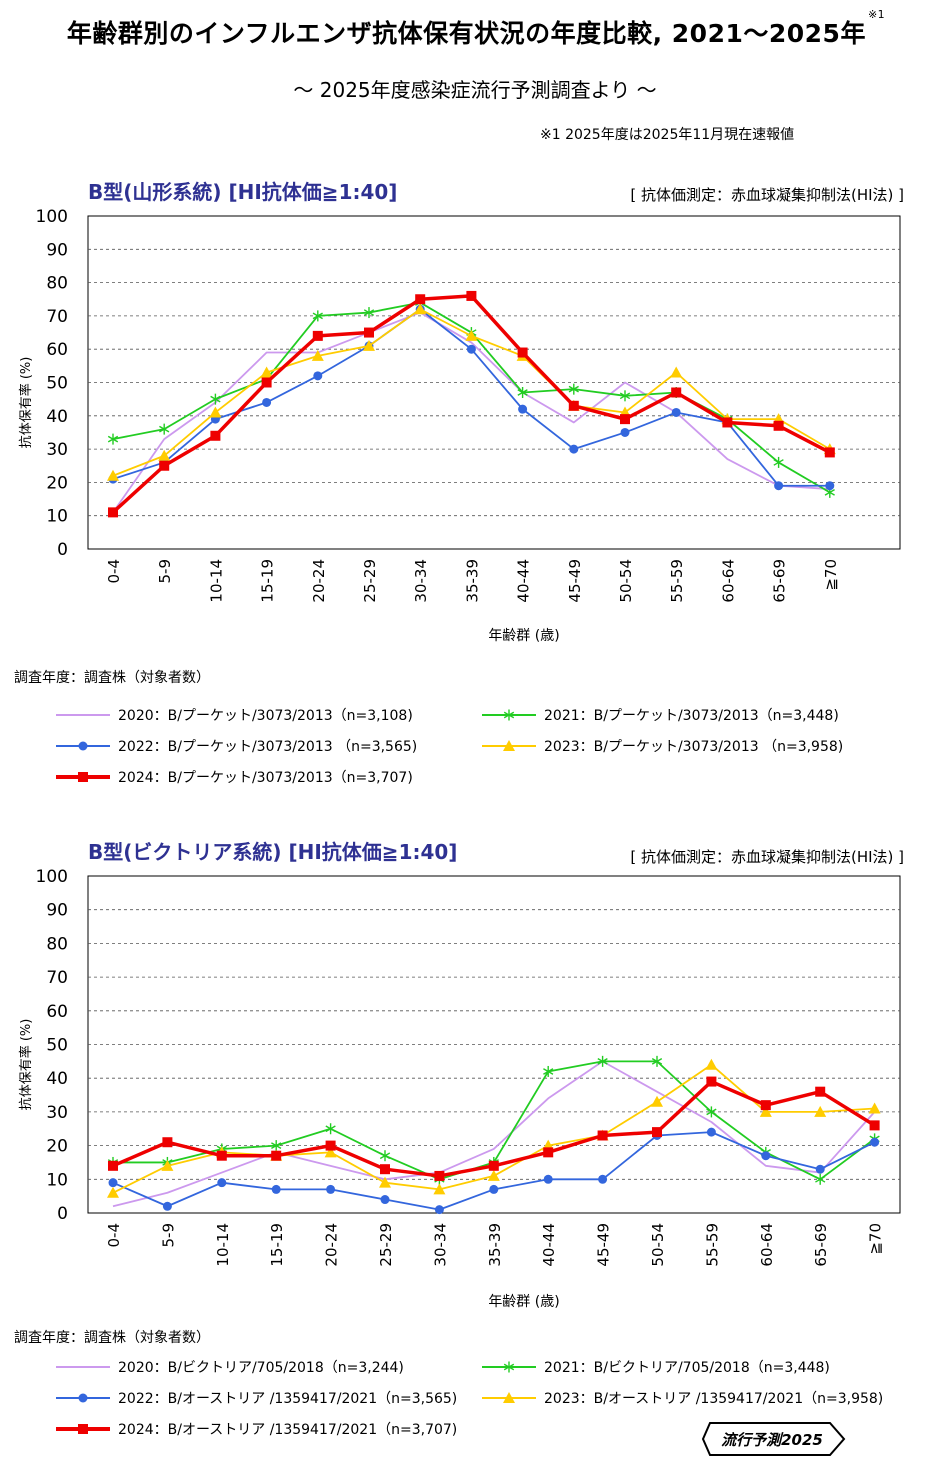 The width and height of the screenshot is (950, 1471). What do you see at coordinates (164, 455) in the screenshot?
I see `data-point-2023: 5-9: 28` at bounding box center [164, 455].